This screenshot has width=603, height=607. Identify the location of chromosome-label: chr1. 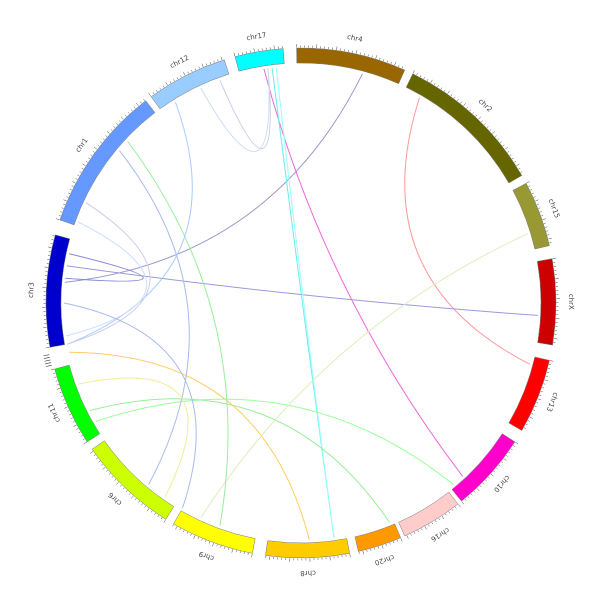
(82, 145).